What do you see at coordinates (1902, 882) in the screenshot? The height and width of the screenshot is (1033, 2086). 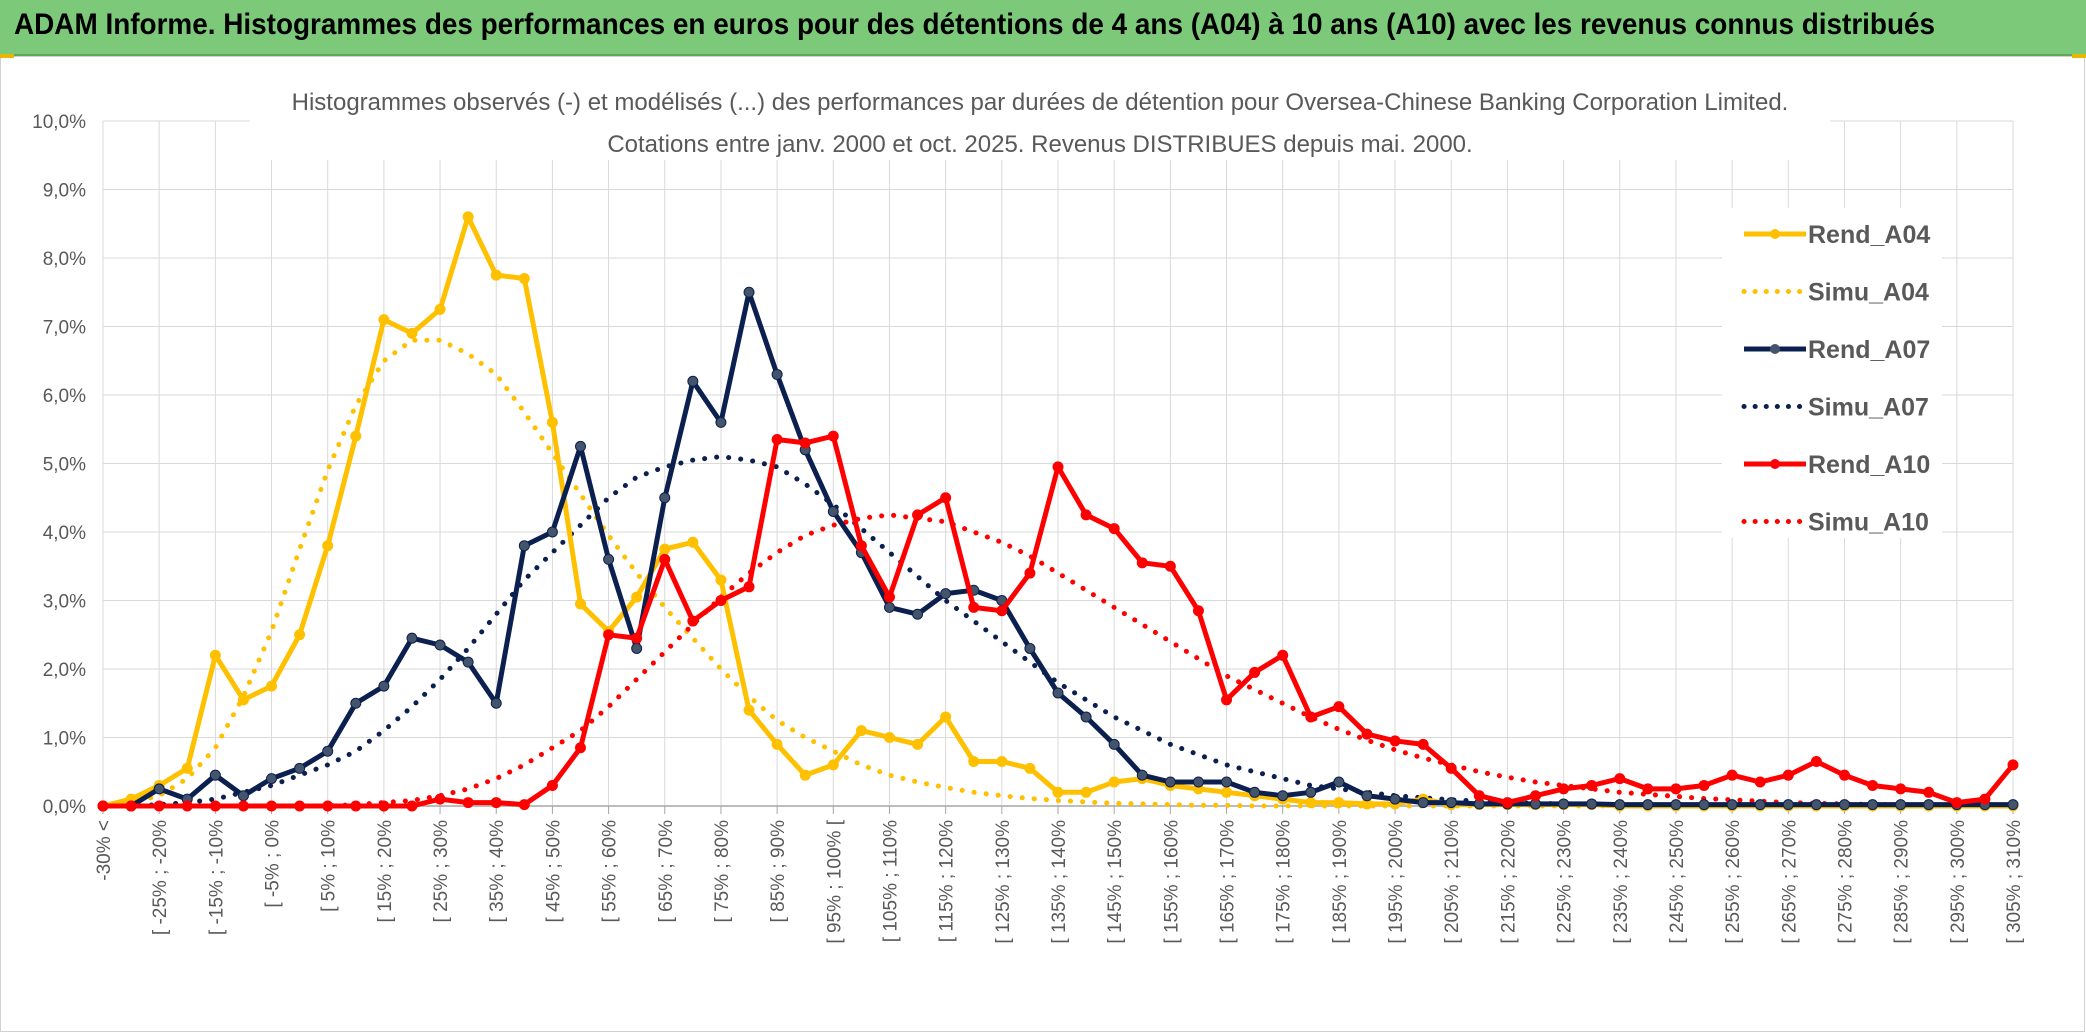 I see `x-tick-label: [ 285% ; 290%` at bounding box center [1902, 882].